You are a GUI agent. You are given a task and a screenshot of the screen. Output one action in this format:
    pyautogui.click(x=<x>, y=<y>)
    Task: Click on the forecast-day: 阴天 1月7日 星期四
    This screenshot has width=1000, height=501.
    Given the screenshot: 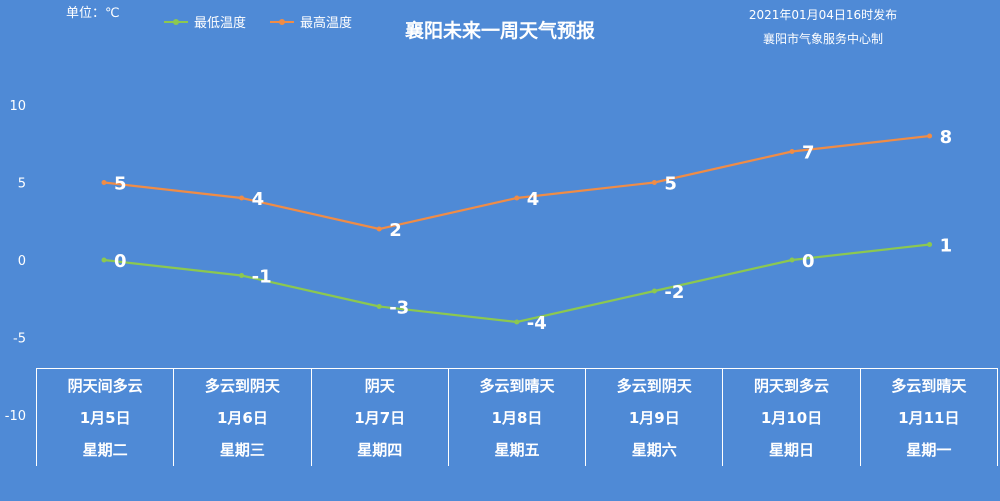 What is the action you would take?
    pyautogui.click(x=380, y=417)
    